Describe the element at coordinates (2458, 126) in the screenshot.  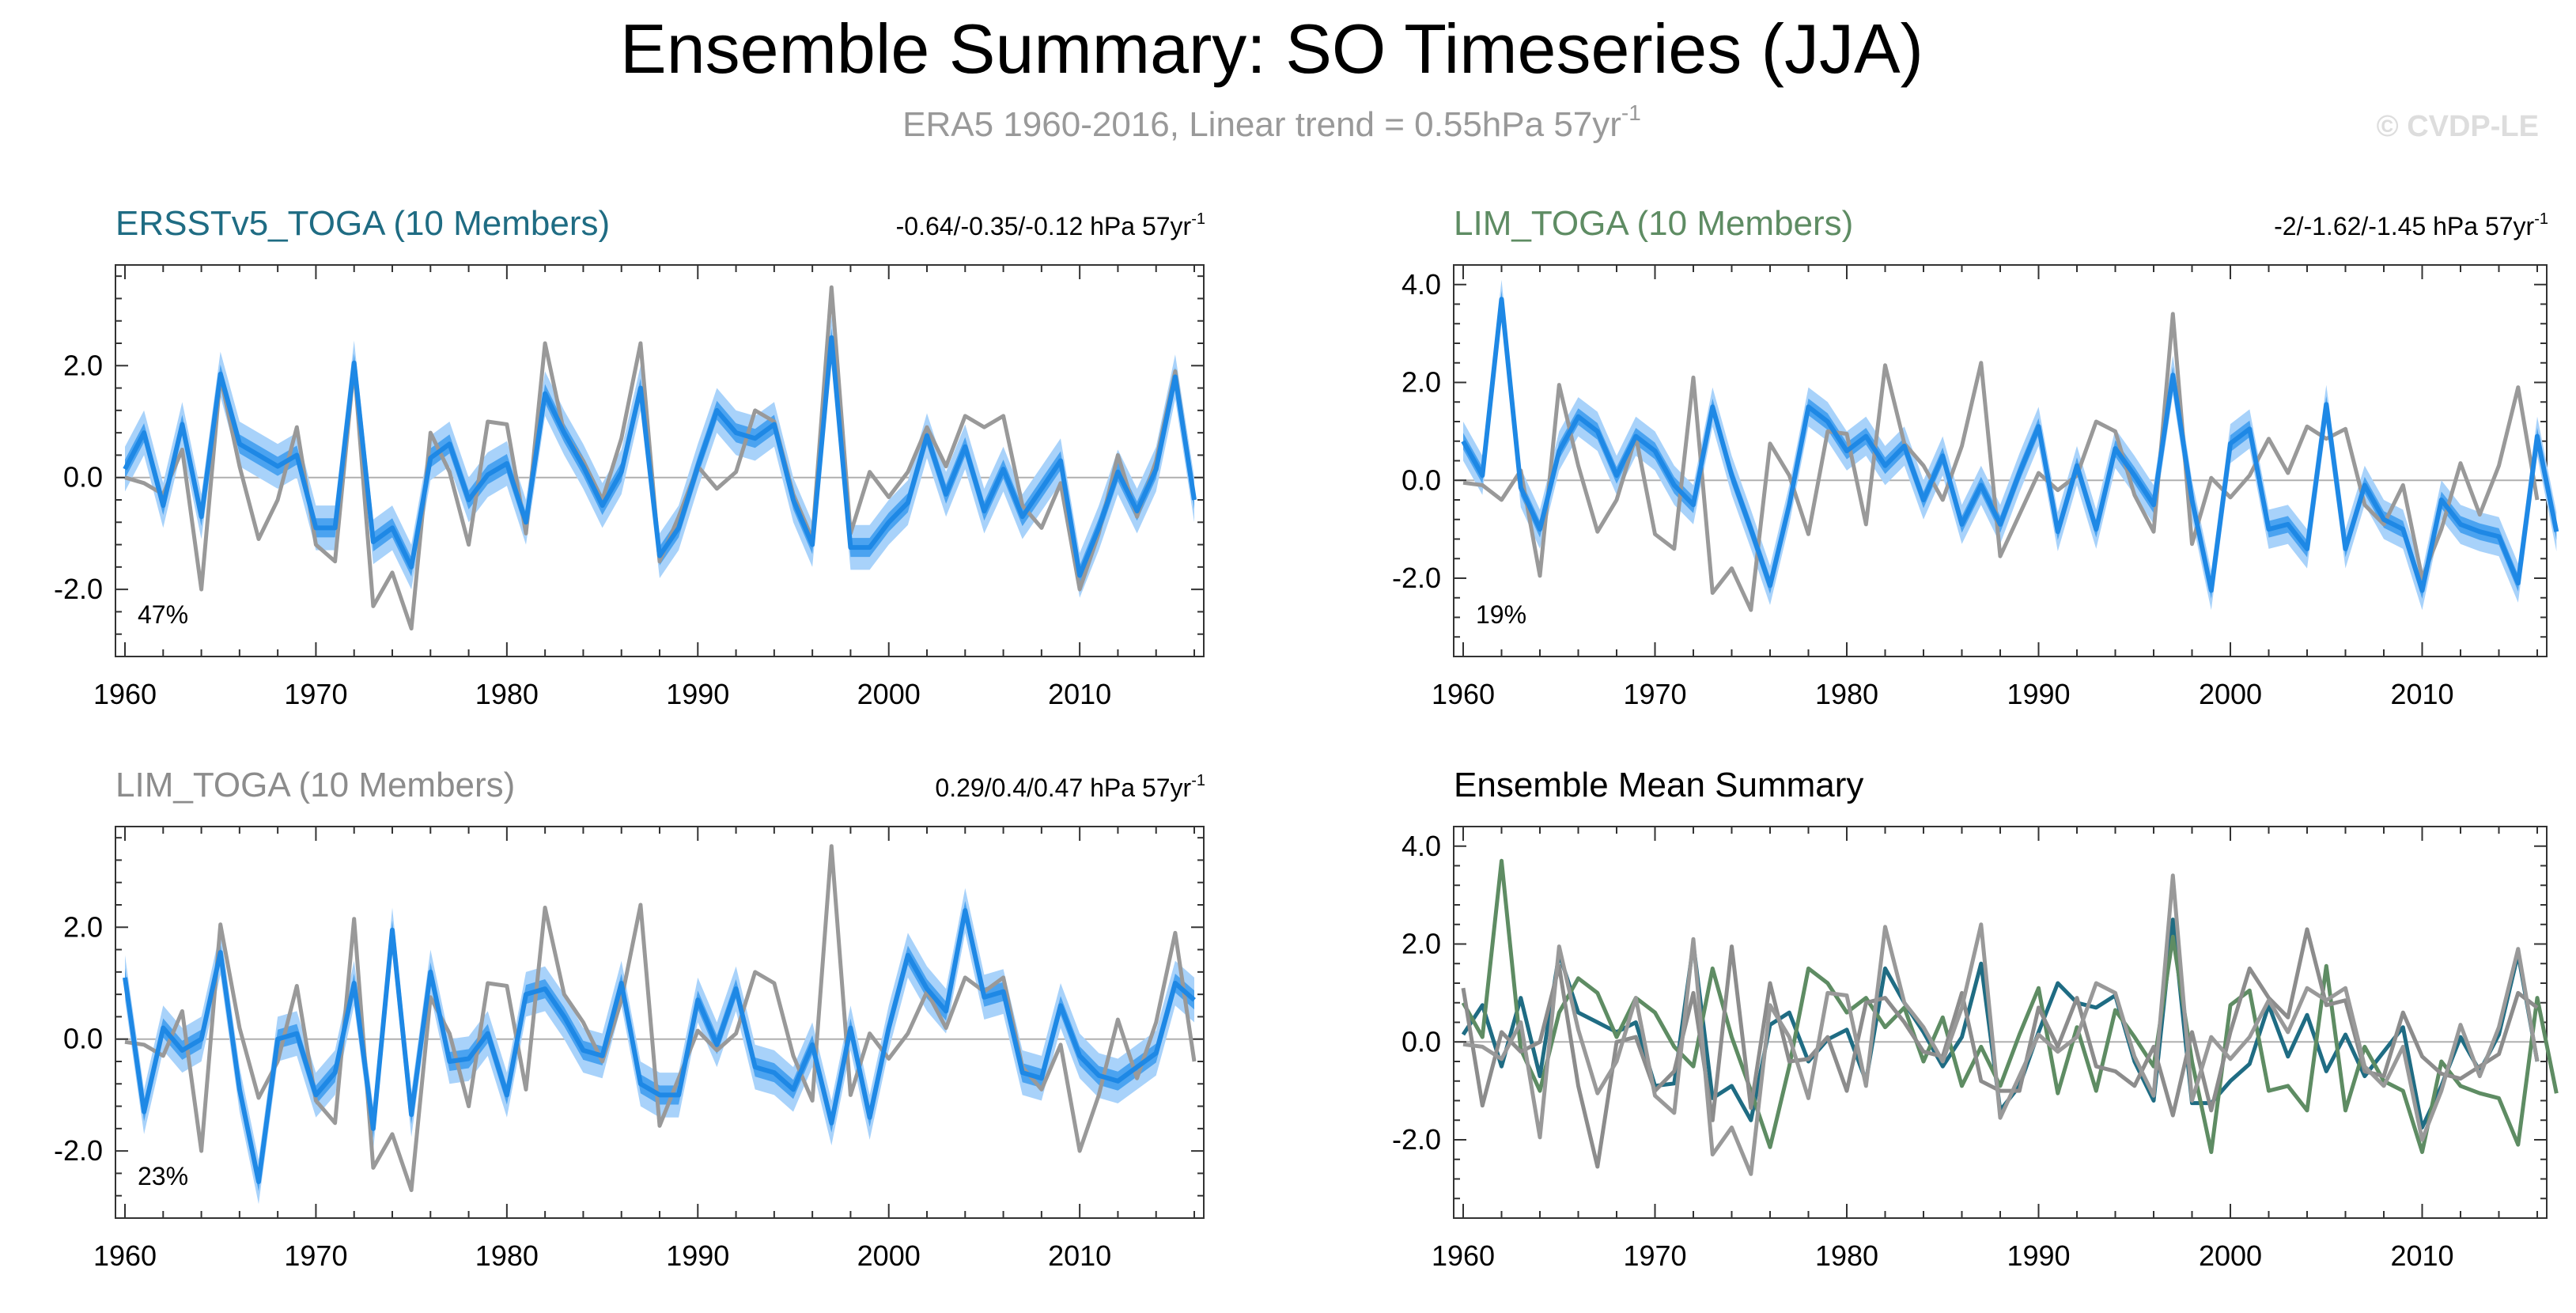
I see `watermark: © CVDP-LE` at that location.